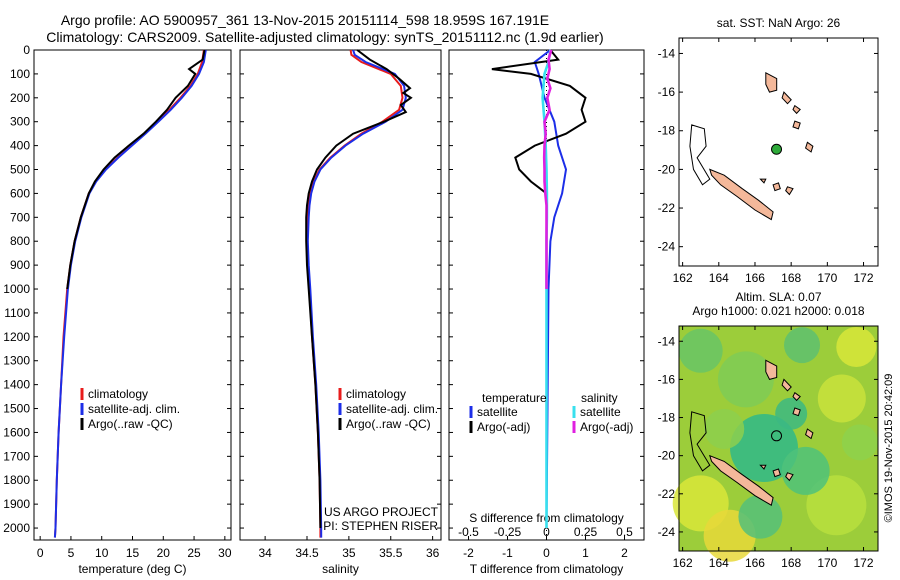 This screenshot has width=900, height=580. What do you see at coordinates (26, 50) in the screenshot?
I see `y-tick-label: 0` at bounding box center [26, 50].